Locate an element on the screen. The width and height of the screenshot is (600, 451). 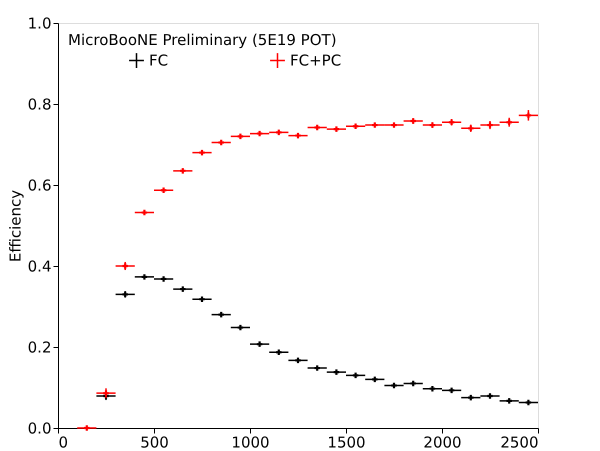
x-tick-label: 1500 is located at coordinates (346, 442).